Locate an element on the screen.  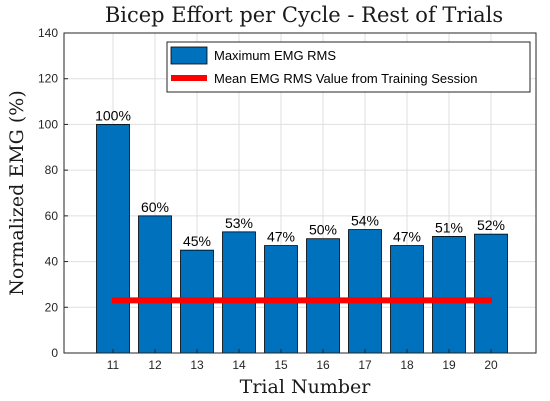
bar-value-label: 50% is located at coordinates (323, 230).